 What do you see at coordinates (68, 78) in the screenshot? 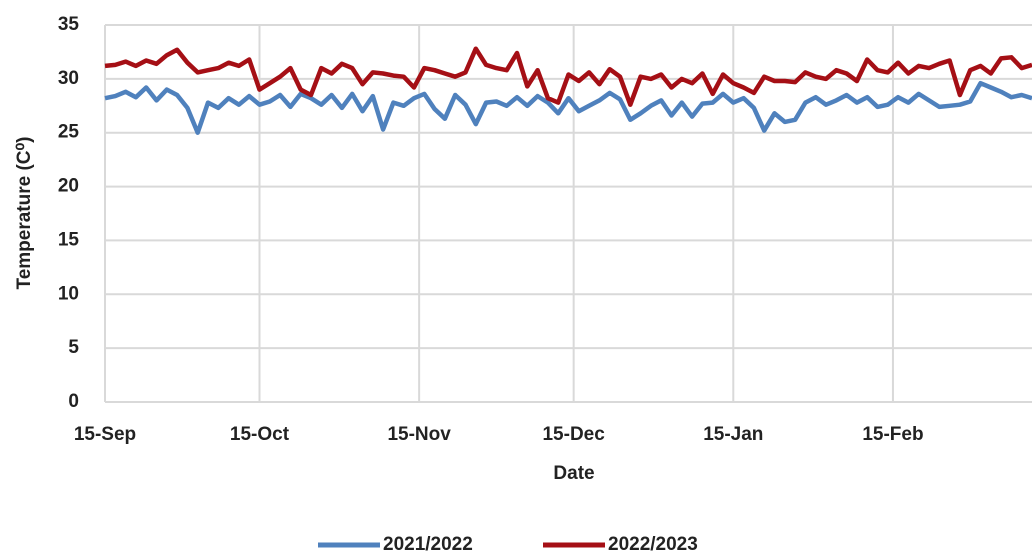
I see `y-tick-label: 30` at bounding box center [68, 78].